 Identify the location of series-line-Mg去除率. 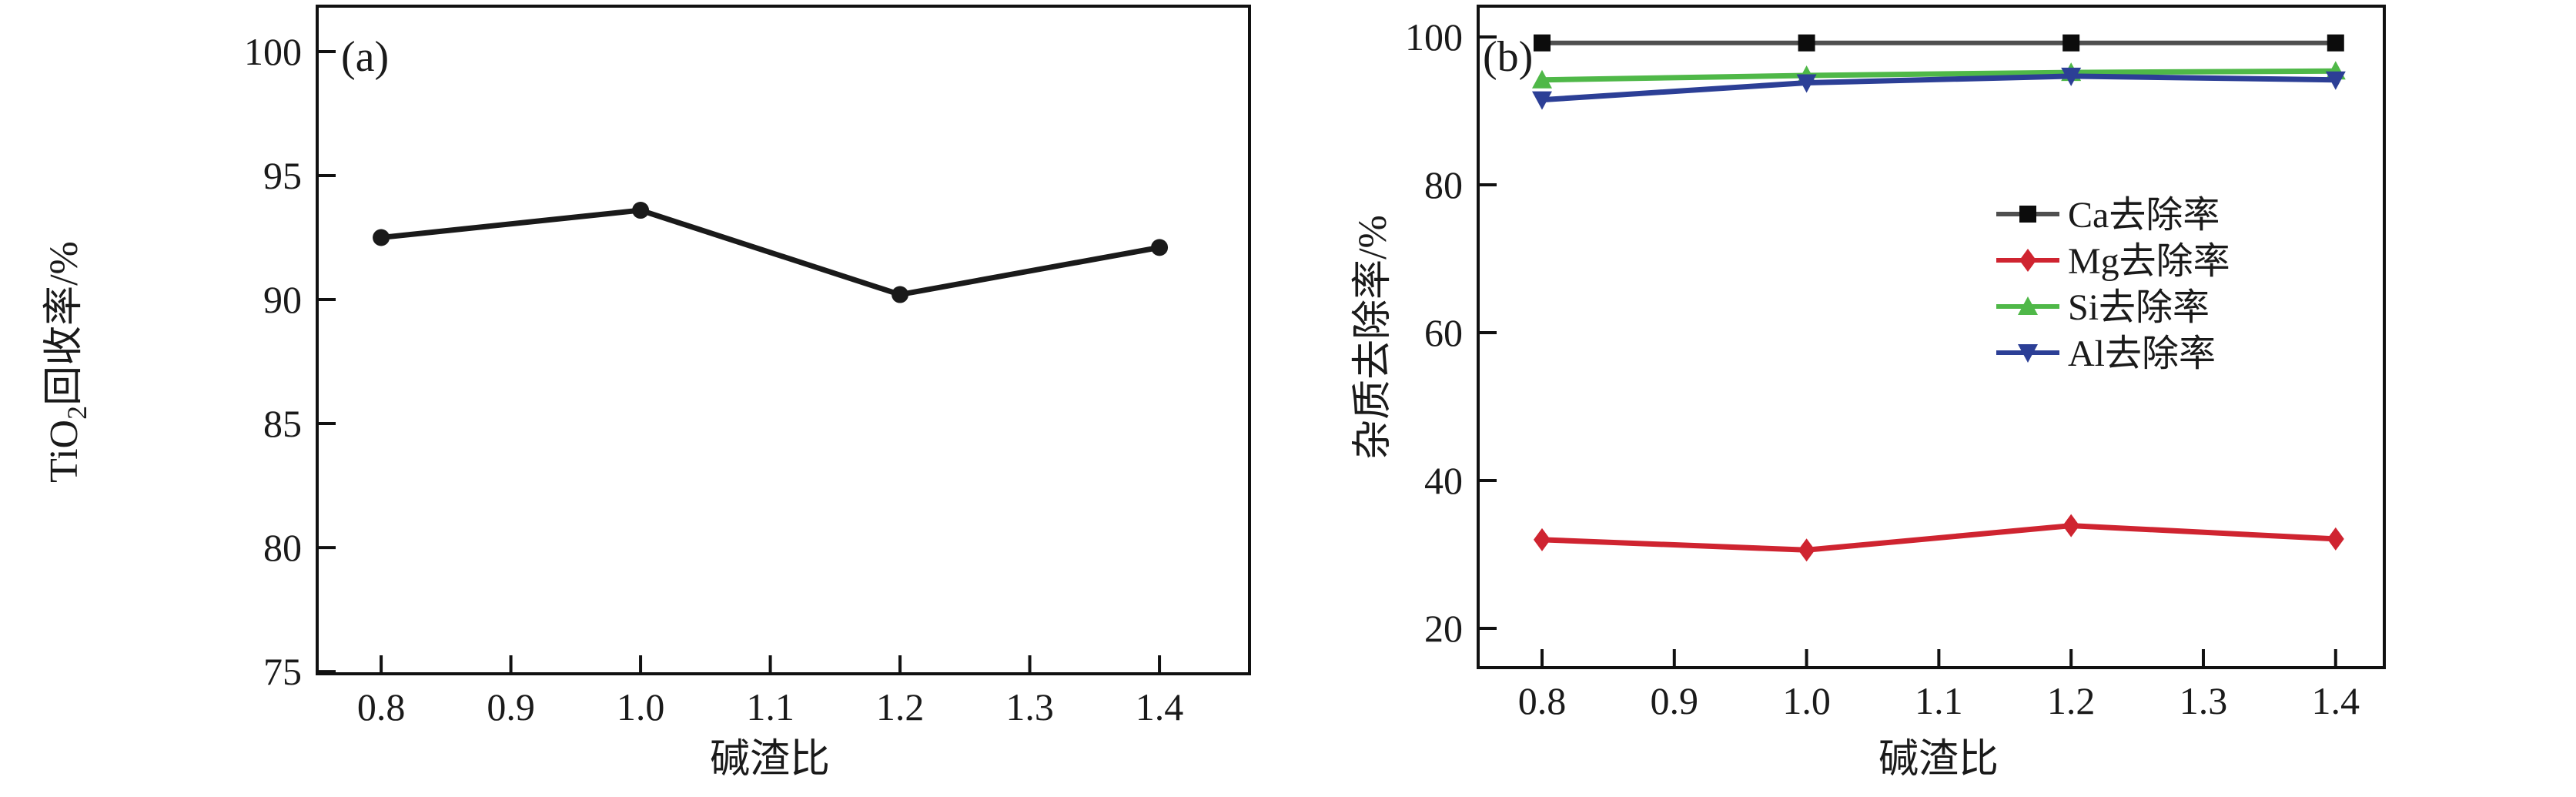
(1939, 538).